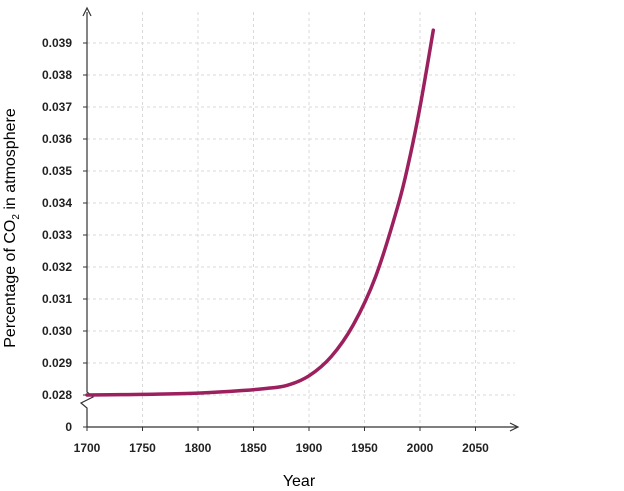 Image resolution: width=624 pixels, height=491 pixels. Describe the element at coordinates (299, 481) in the screenshot. I see `x-axis-label: Year` at that location.